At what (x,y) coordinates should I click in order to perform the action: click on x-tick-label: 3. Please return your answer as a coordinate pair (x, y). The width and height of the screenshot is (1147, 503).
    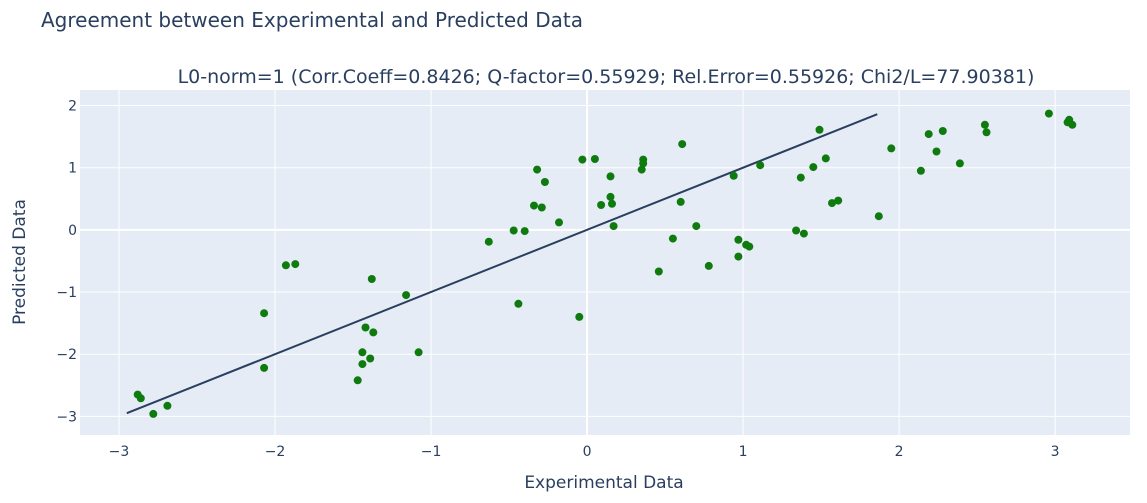
    Looking at the image, I should click on (1055, 452).